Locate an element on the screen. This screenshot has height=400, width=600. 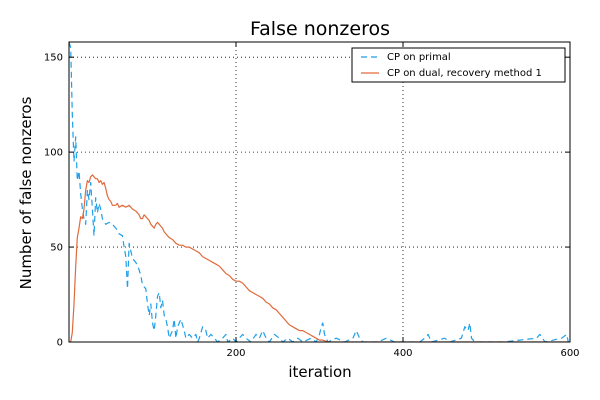
legend-label-primal: CP on primal is located at coordinates (419, 57).